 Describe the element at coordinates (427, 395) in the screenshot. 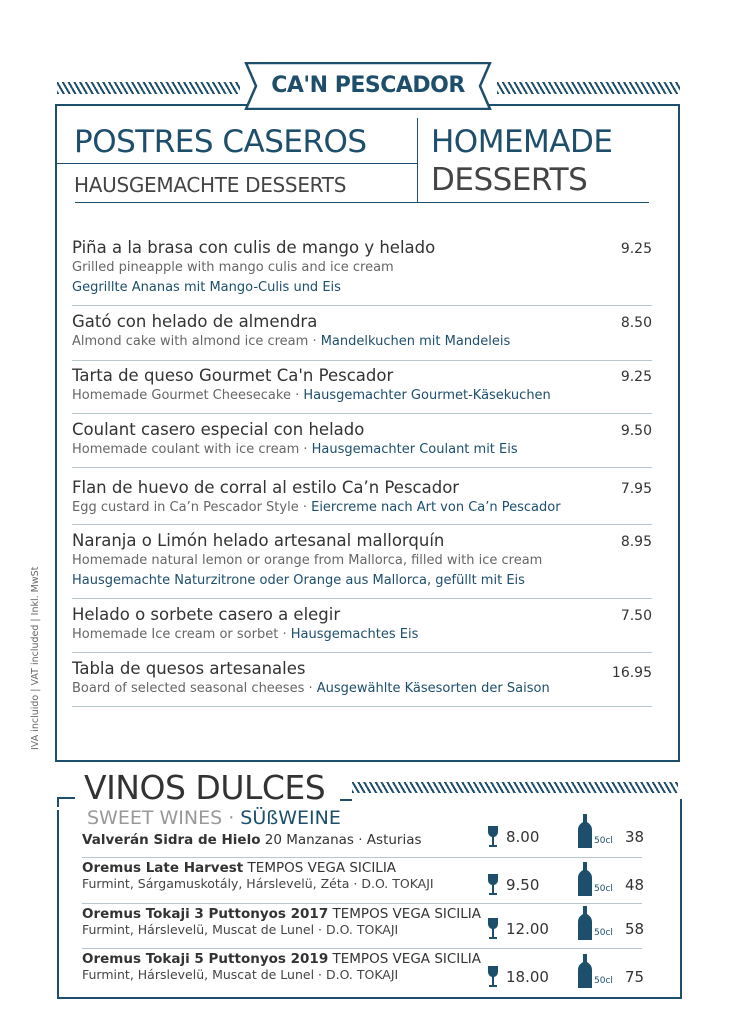

I see `dessert-german: Hausgemachter Gourmet-Käsekuchen` at that location.